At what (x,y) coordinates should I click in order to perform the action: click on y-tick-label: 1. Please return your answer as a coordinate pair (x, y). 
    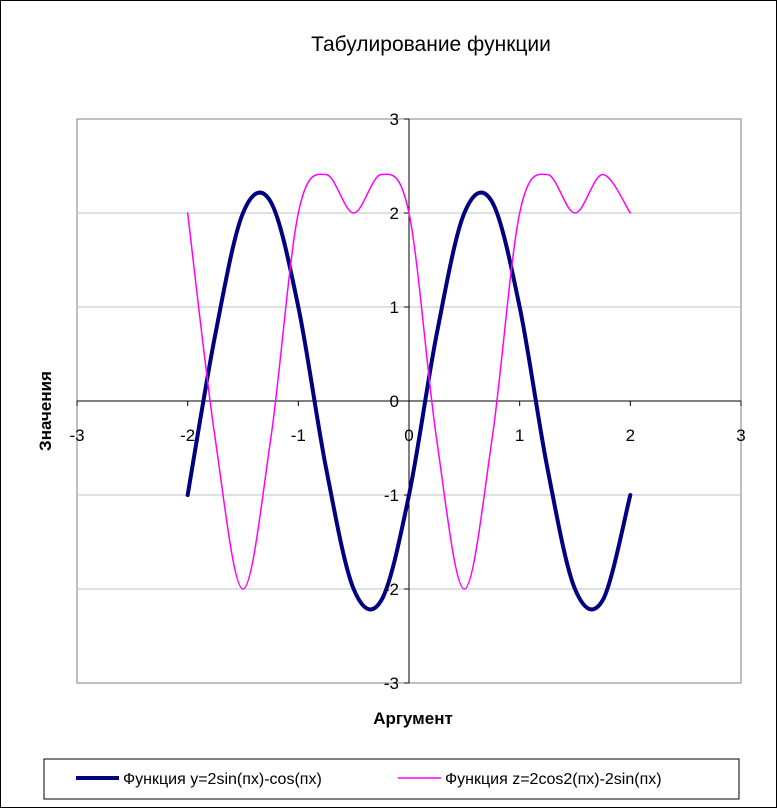
    Looking at the image, I should click on (394, 307).